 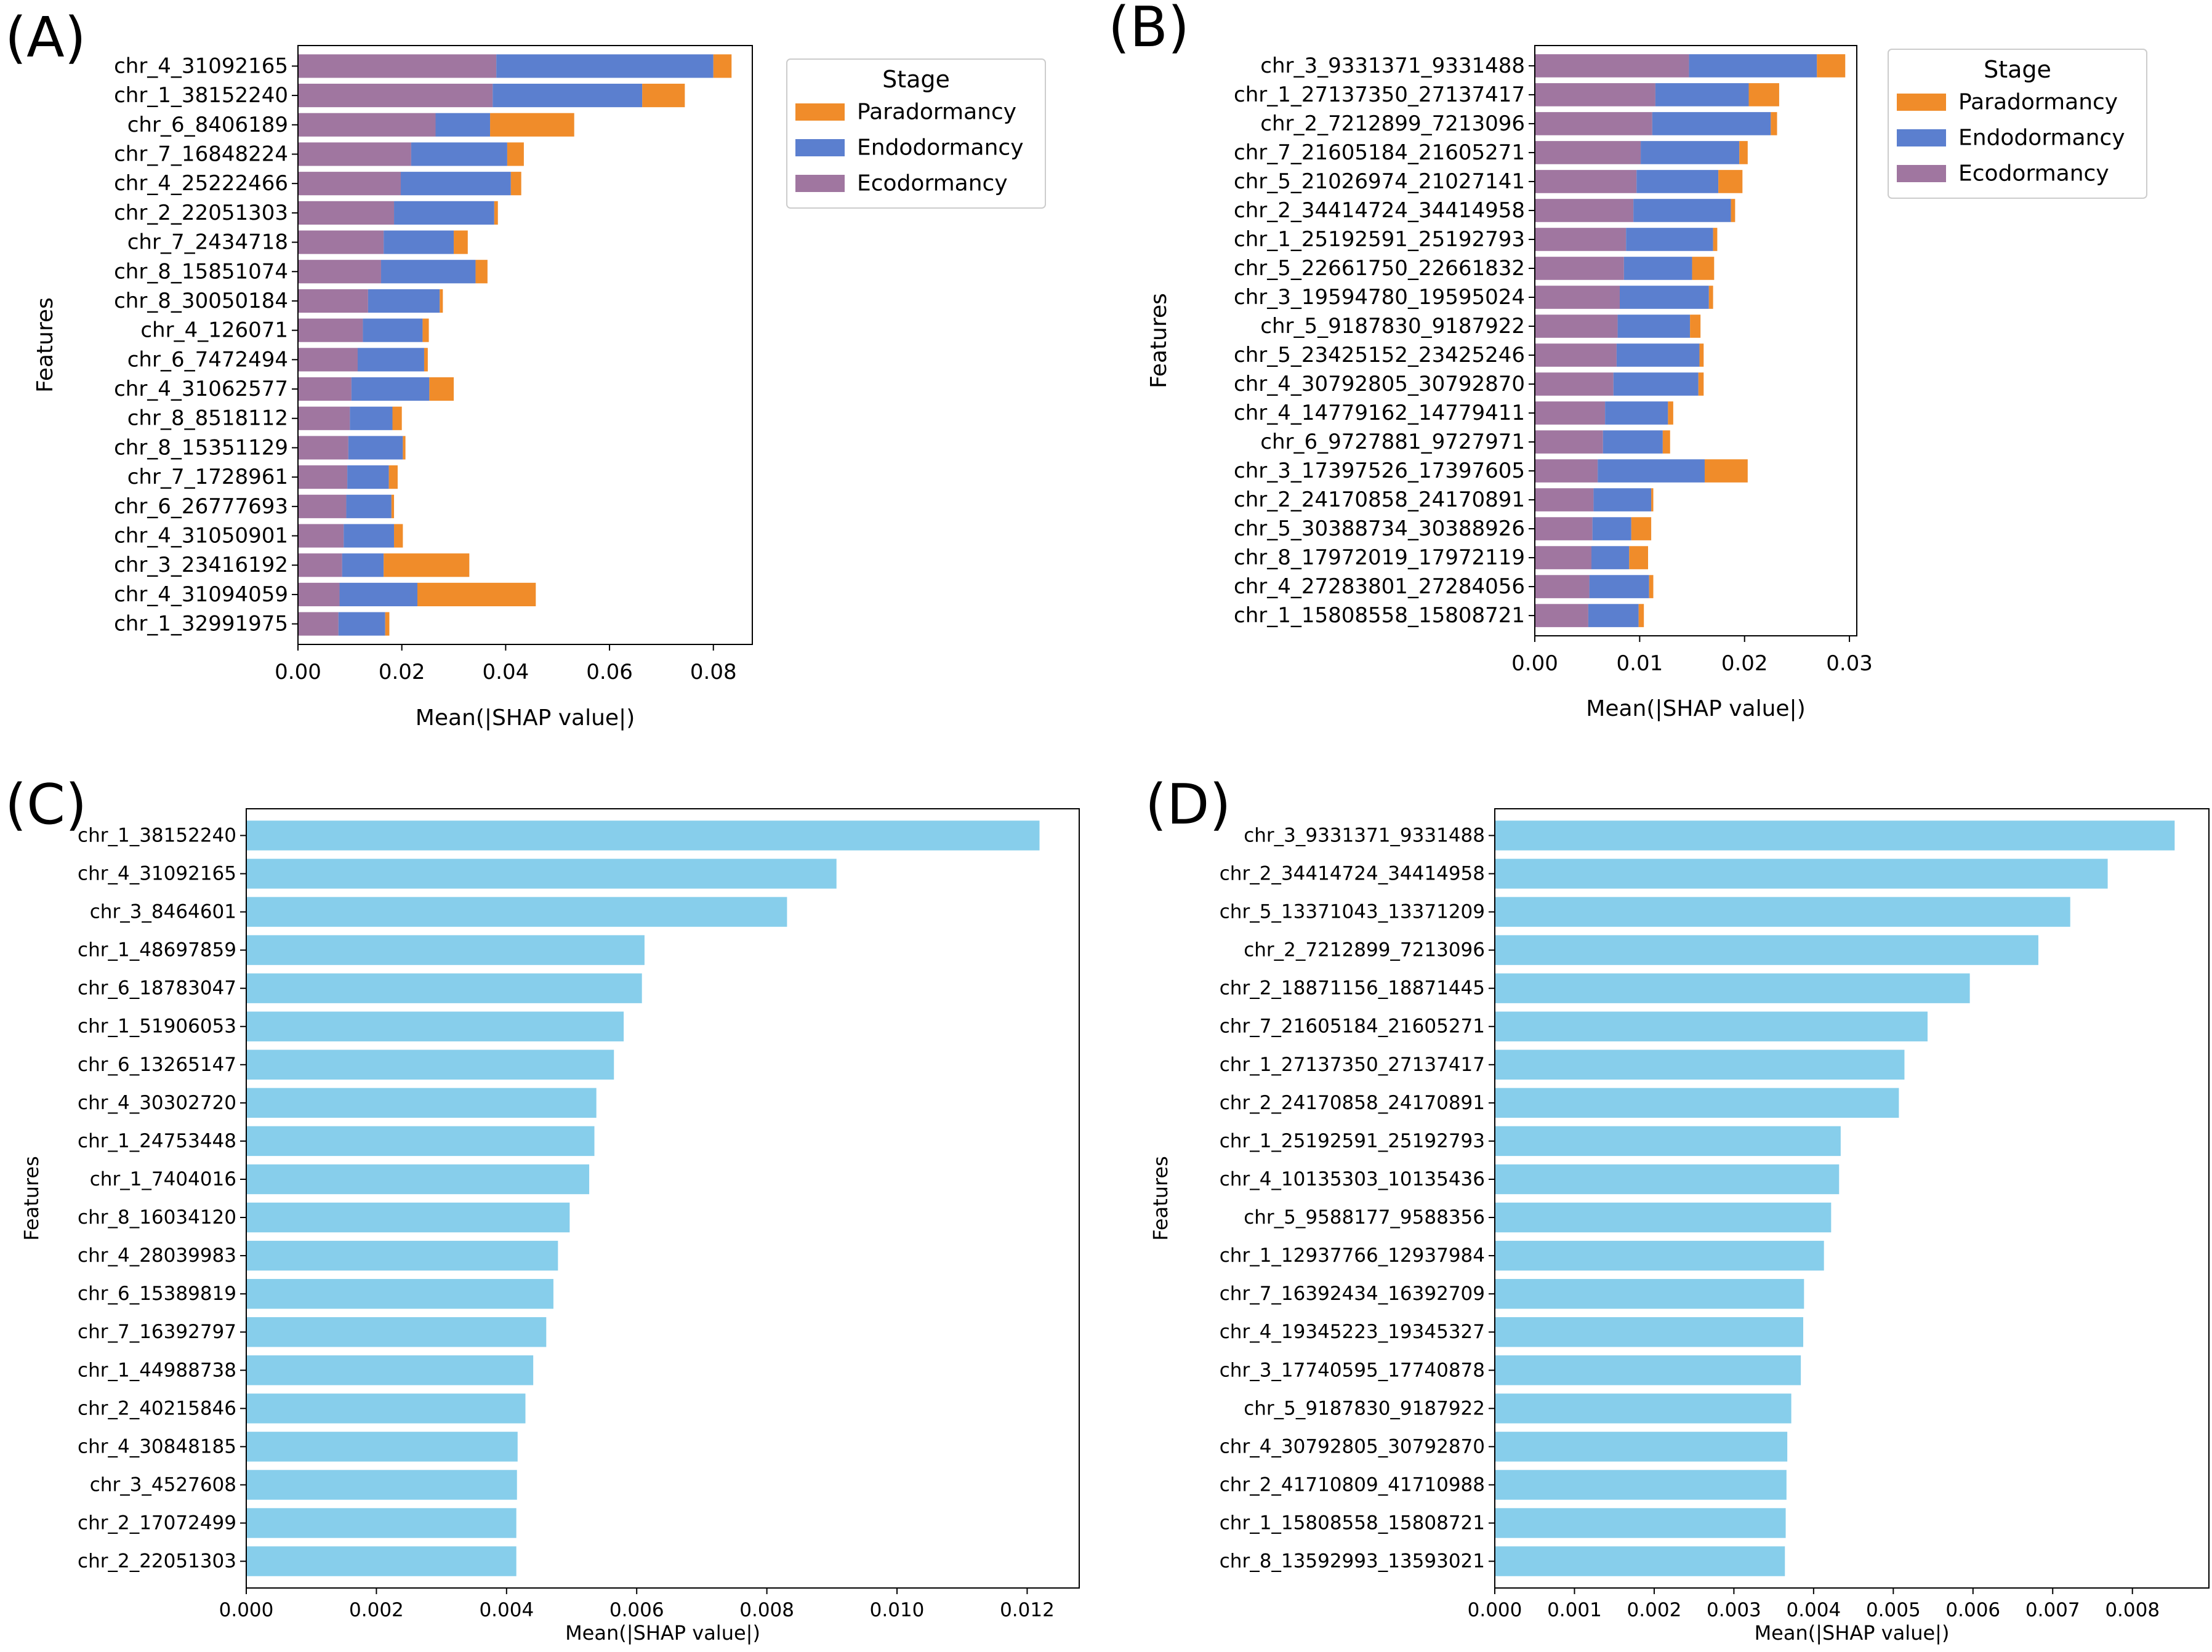 I want to click on y-tick-label: chr_2_17072499, so click(x=157, y=1523).